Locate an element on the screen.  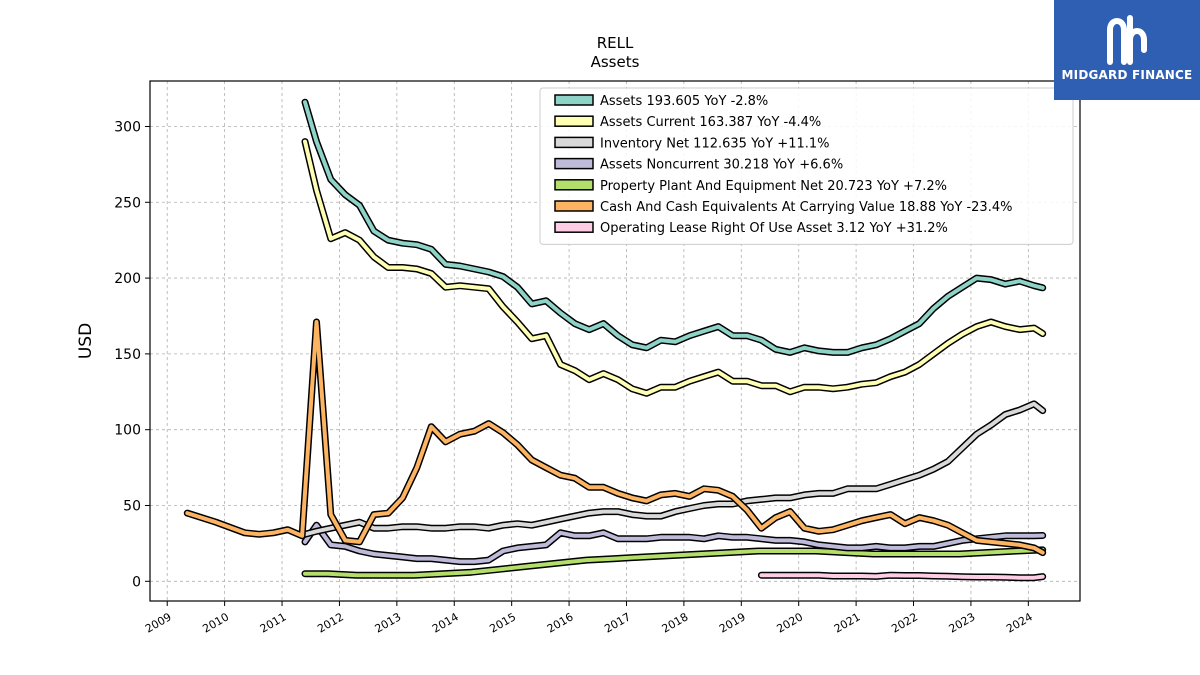
x-tick-label: 2022 is located at coordinates (904, 622).